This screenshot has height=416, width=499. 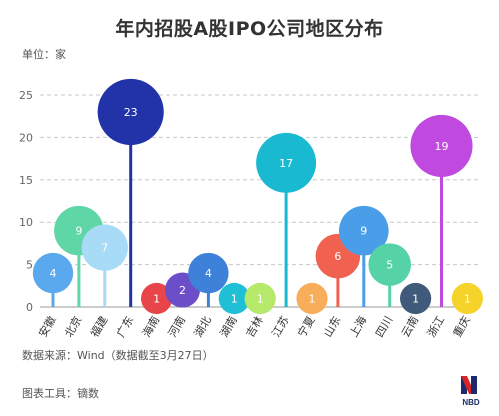 What do you see at coordinates (46, 327) in the screenshot?
I see `x-tick-label: 安徽` at bounding box center [46, 327].